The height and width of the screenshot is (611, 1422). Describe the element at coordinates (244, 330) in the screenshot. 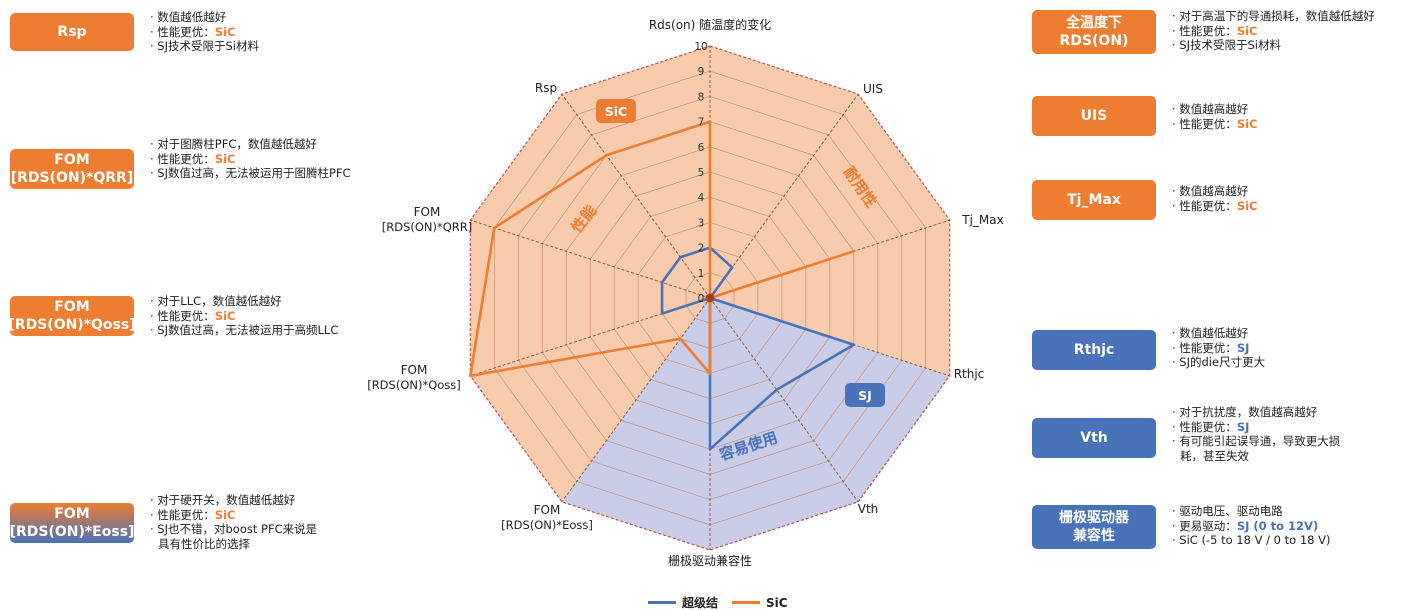

I see `note-line: · SJ数值过高，无法被运用于高频LLC` at that location.